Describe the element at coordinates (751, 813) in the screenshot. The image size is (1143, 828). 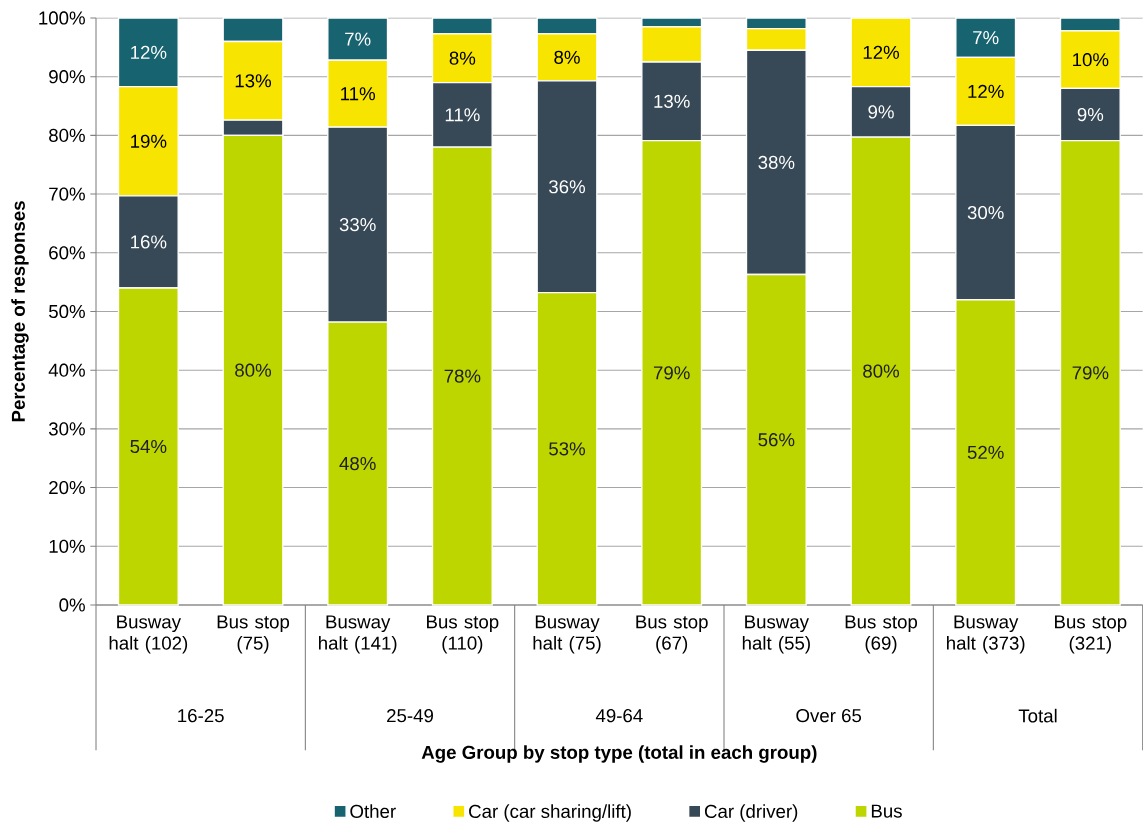
I see `legend-label: Car (driver)` at that location.